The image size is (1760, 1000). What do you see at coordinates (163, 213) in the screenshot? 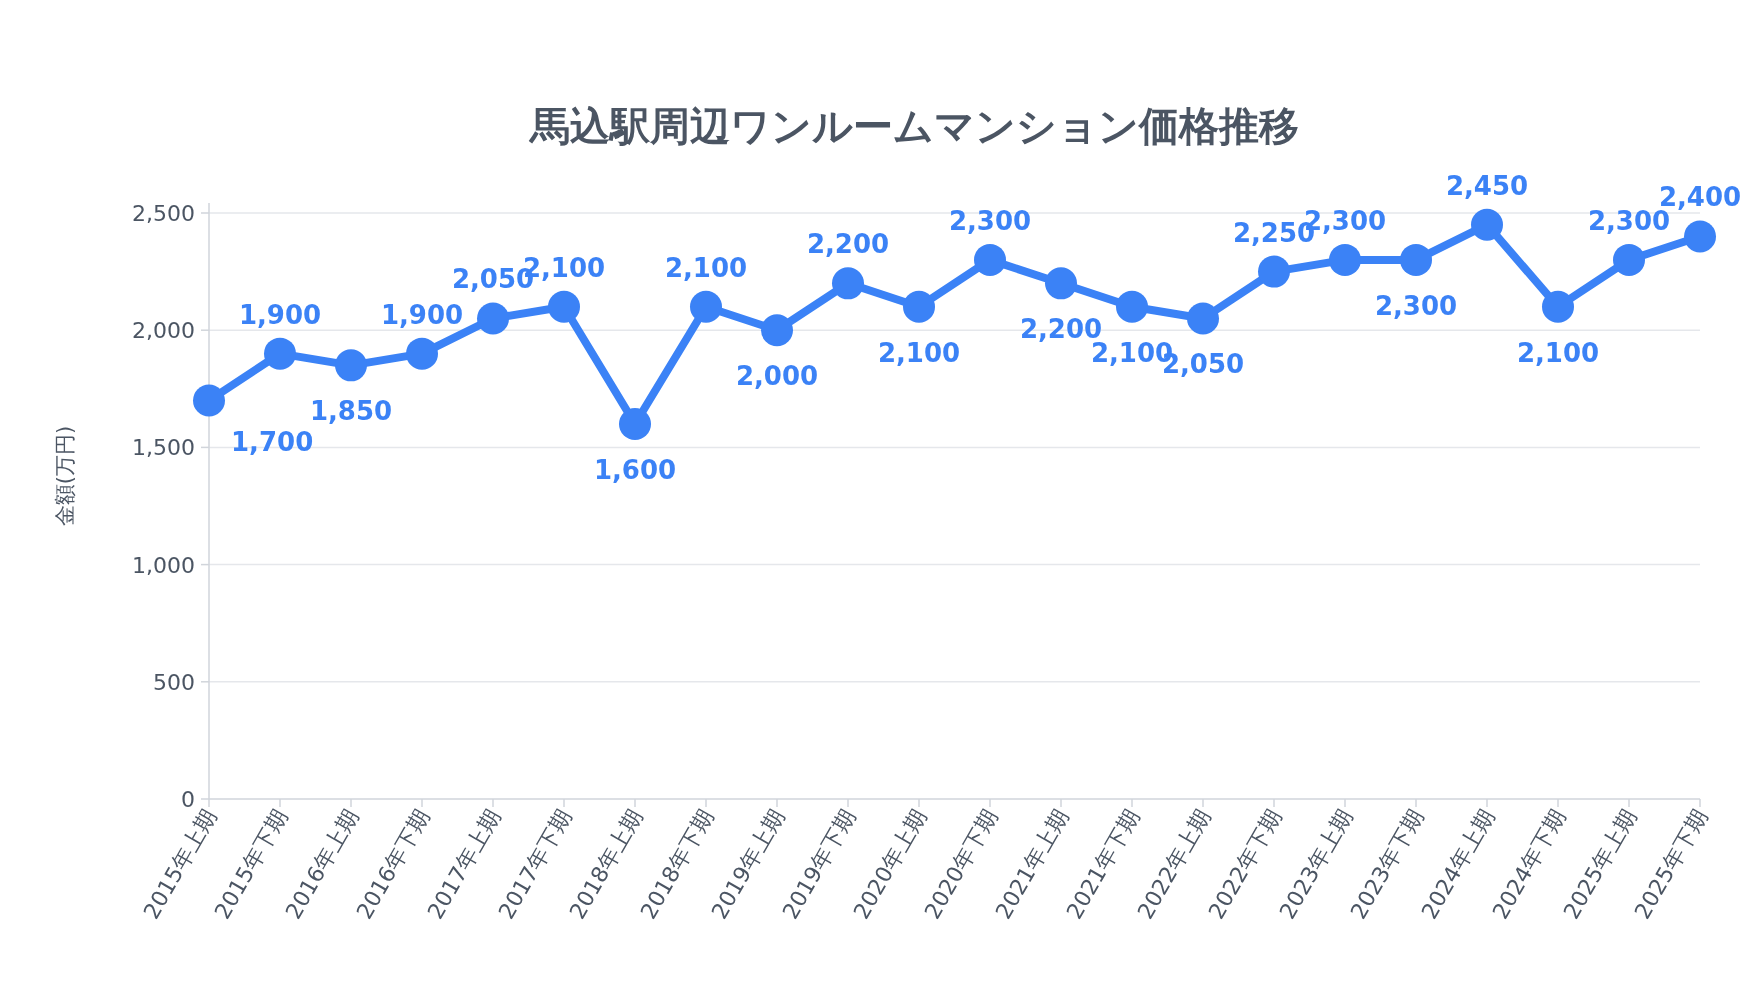
I see `y-tick-label: 2,500` at bounding box center [163, 213].